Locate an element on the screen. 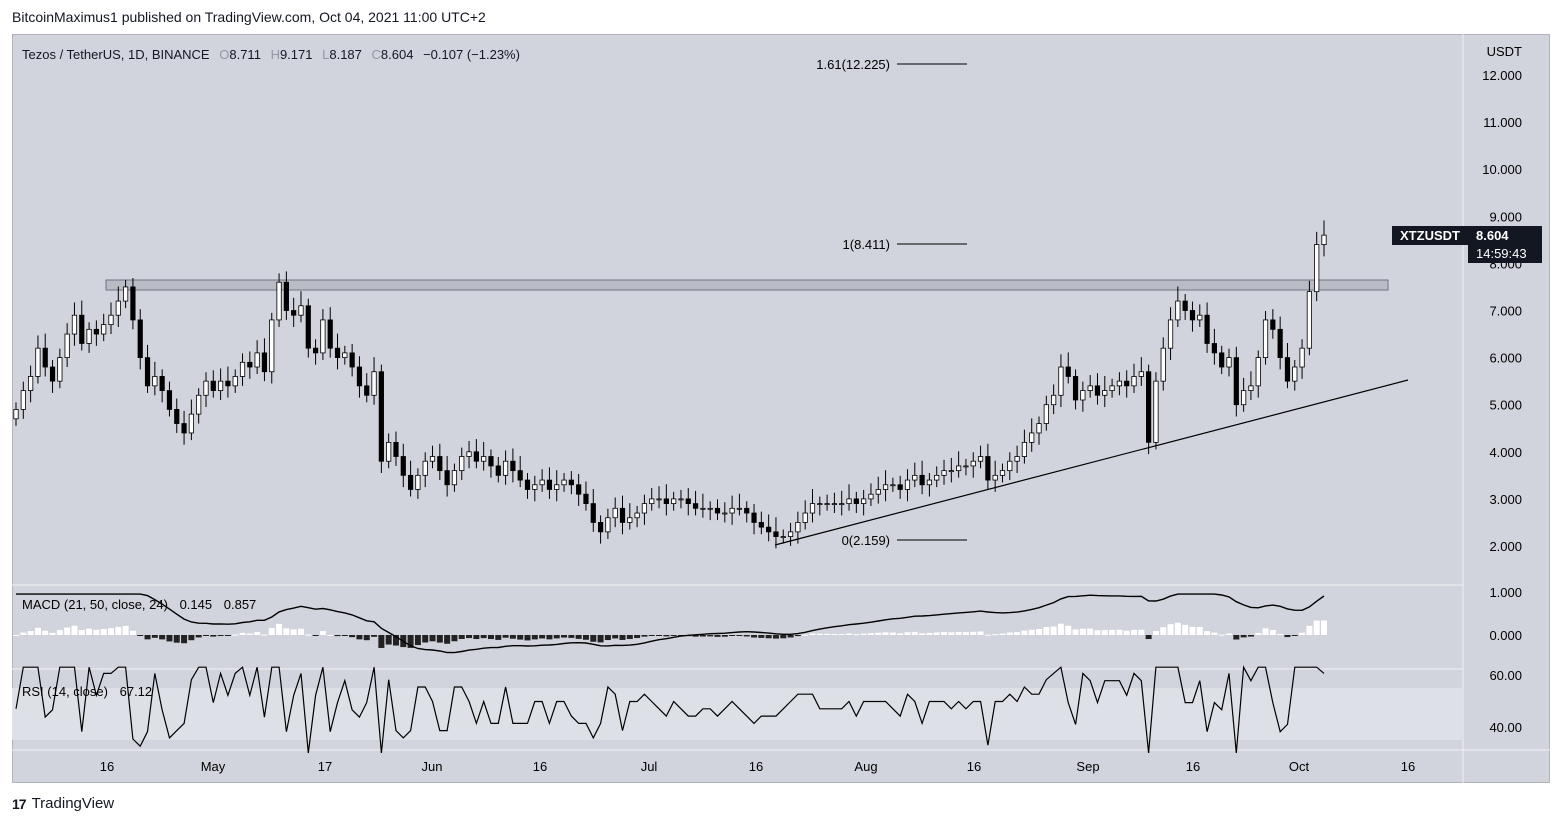  support-trendline is located at coordinates (1091, 462).